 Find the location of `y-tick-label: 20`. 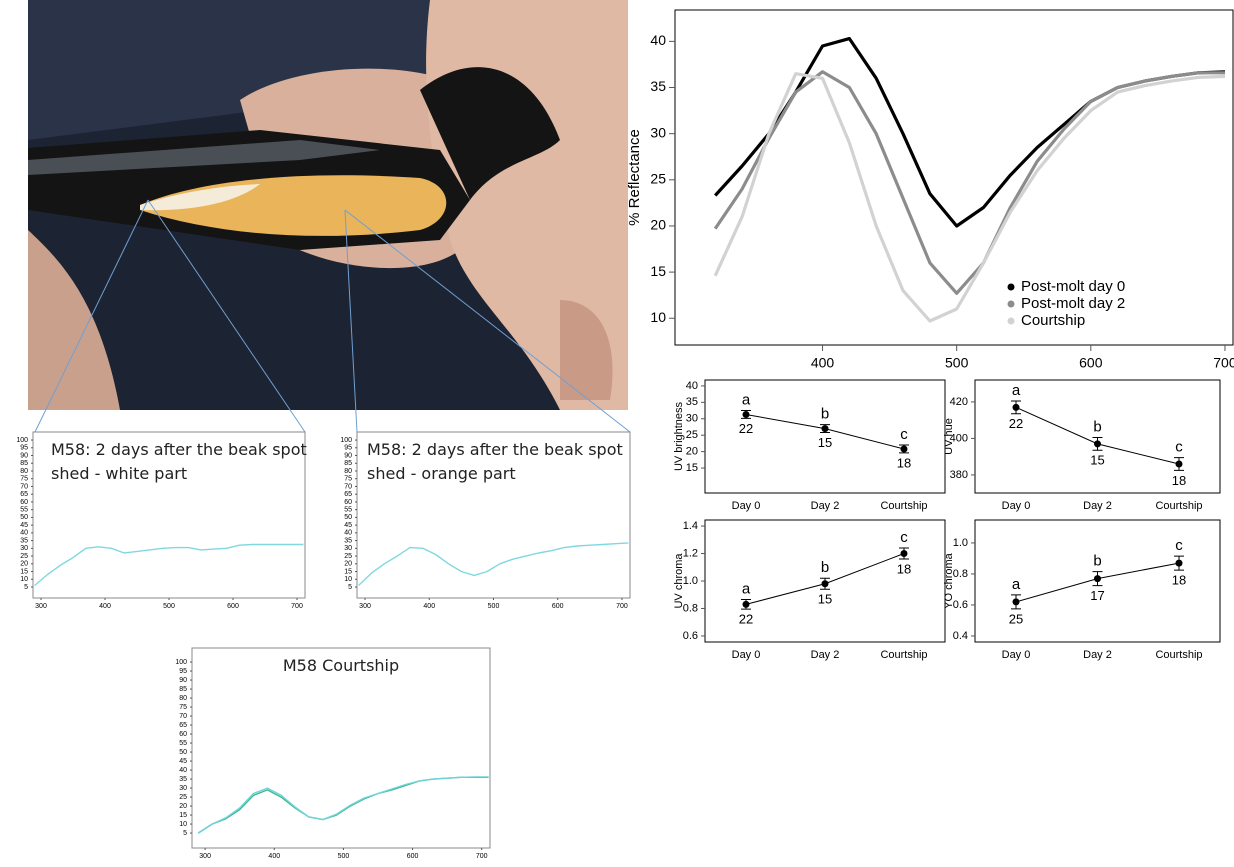

y-tick-label: 20 is located at coordinates (24, 564).